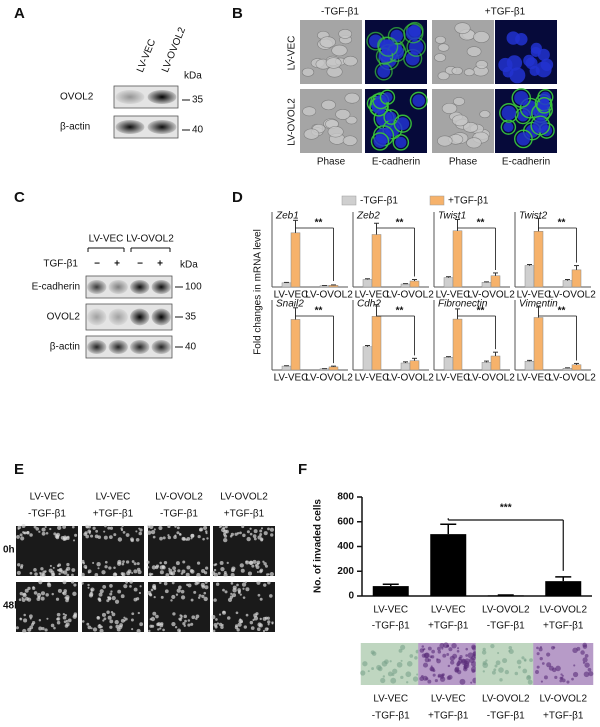  I want to click on nucleus, so click(544, 105).